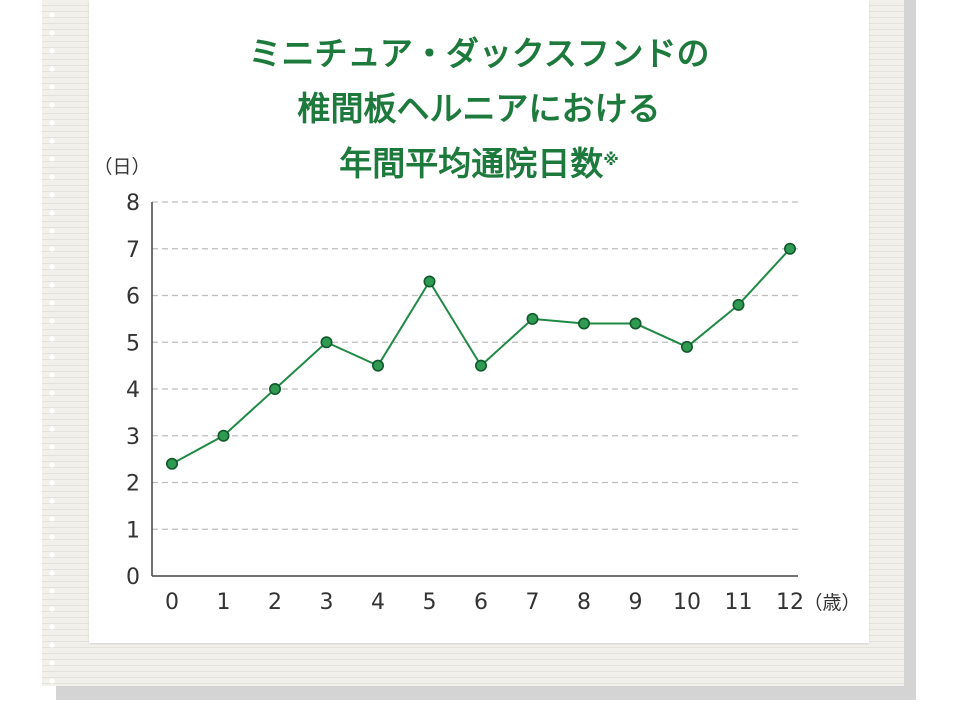 The image size is (960, 723). I want to click on x-tick-label: 10, so click(687, 602).